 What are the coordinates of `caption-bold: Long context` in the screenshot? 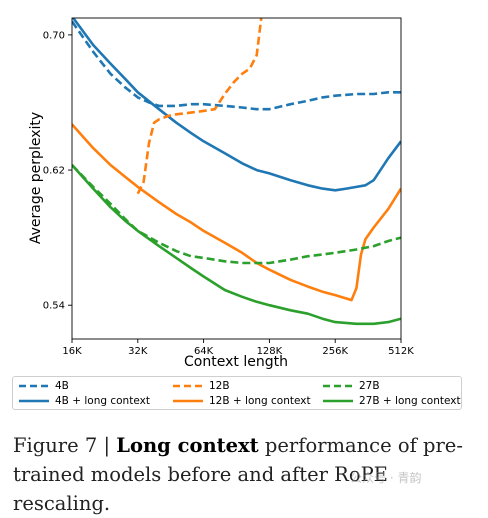 It's located at (187, 445).